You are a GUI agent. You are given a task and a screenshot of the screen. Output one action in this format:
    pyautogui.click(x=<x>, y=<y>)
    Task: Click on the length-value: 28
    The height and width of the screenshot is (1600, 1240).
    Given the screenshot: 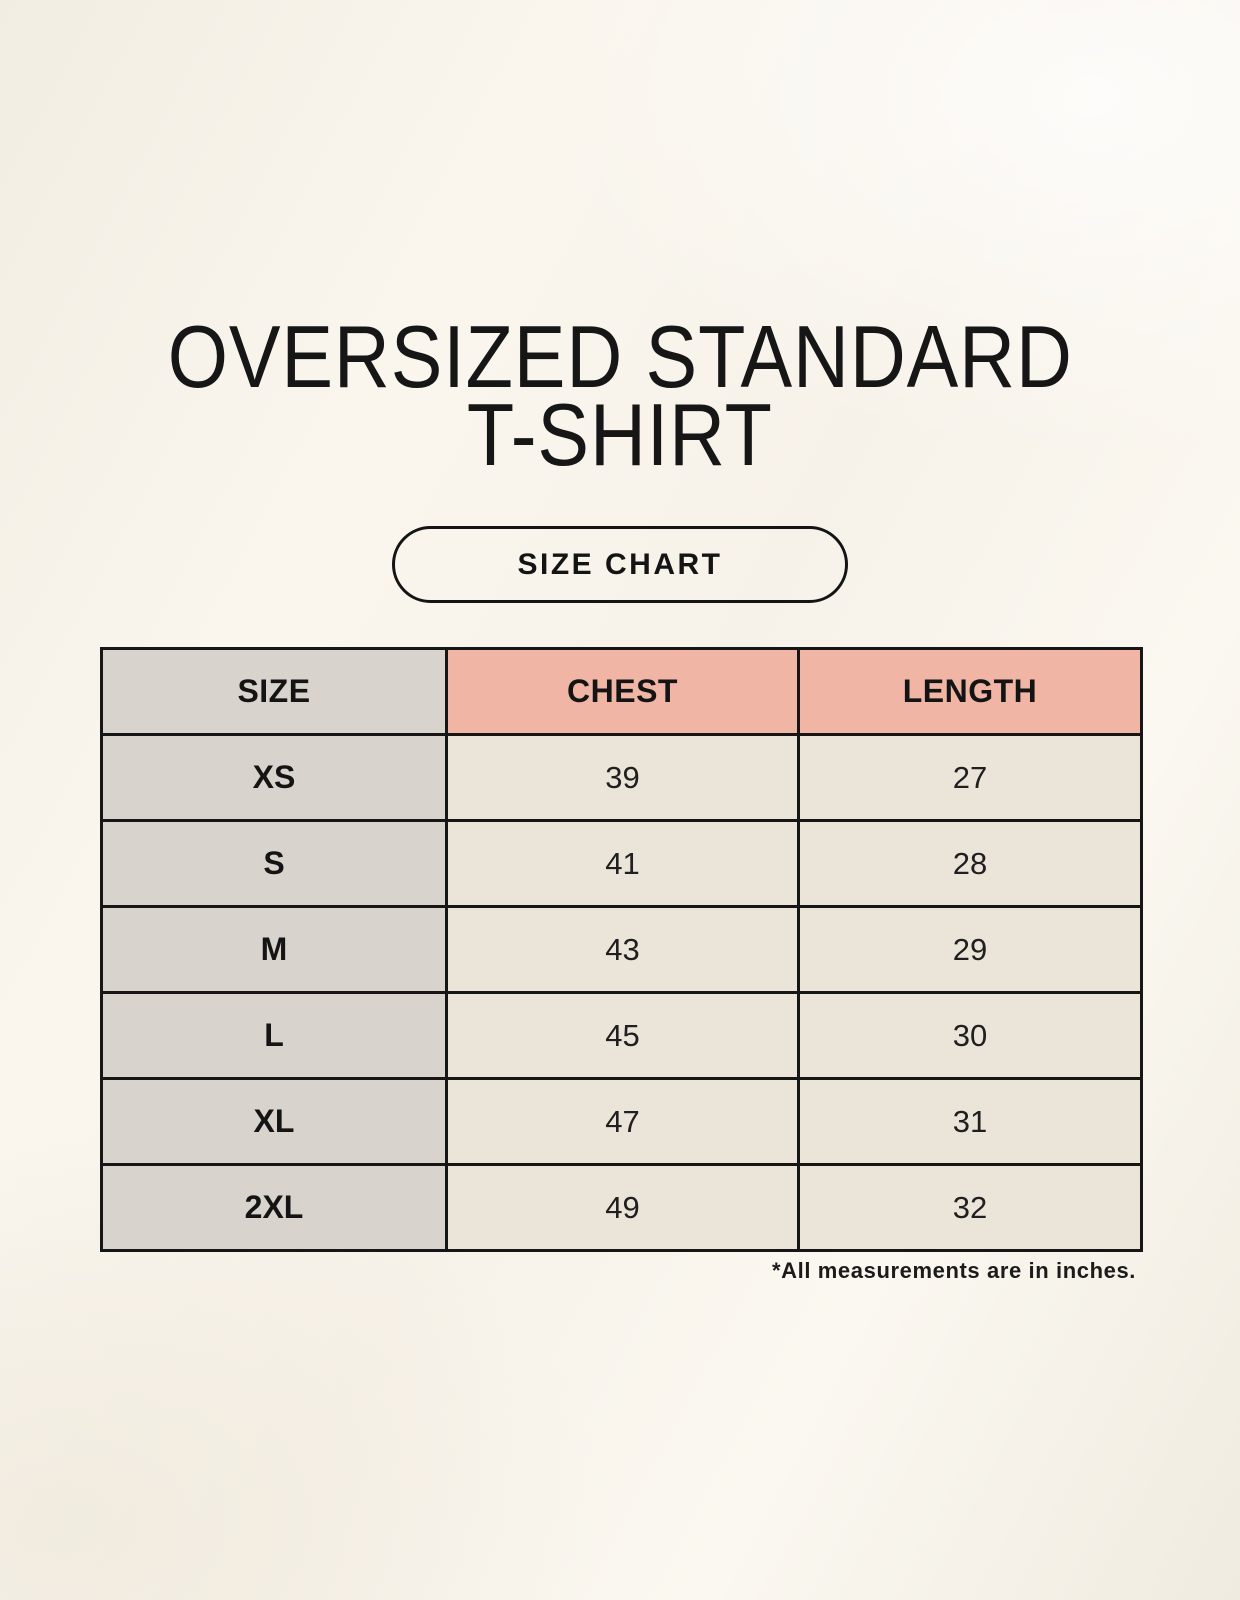 What is the action you would take?
    pyautogui.click(x=970, y=863)
    